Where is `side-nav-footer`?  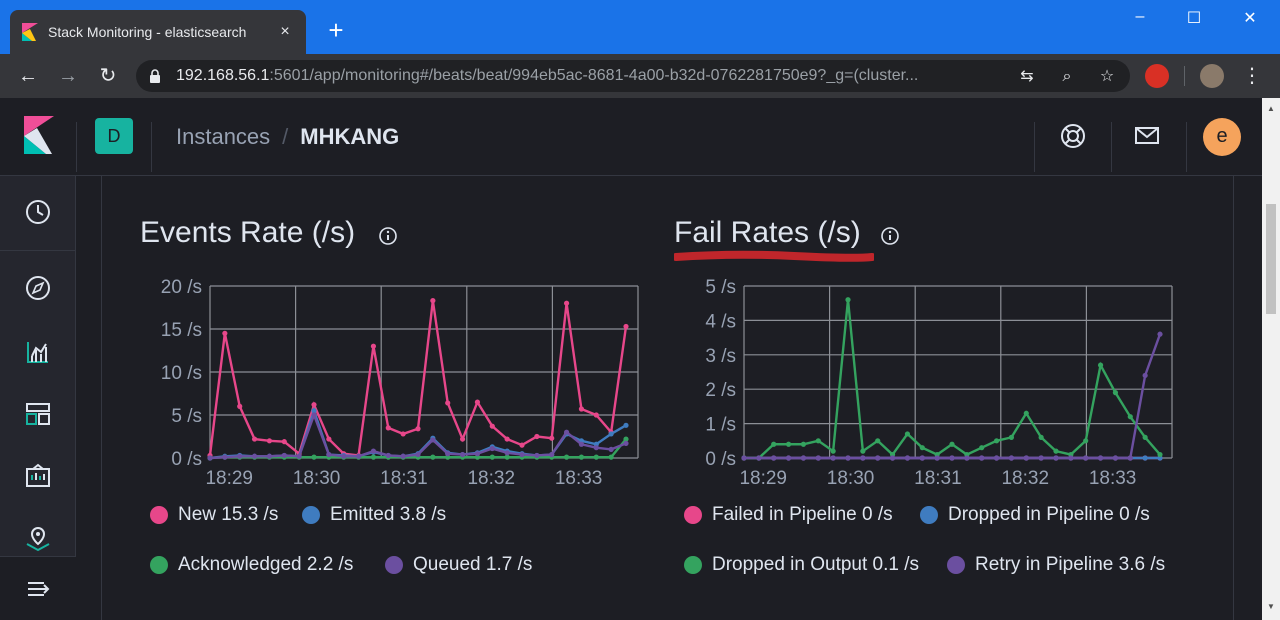 side-nav-footer is located at coordinates (38, 588).